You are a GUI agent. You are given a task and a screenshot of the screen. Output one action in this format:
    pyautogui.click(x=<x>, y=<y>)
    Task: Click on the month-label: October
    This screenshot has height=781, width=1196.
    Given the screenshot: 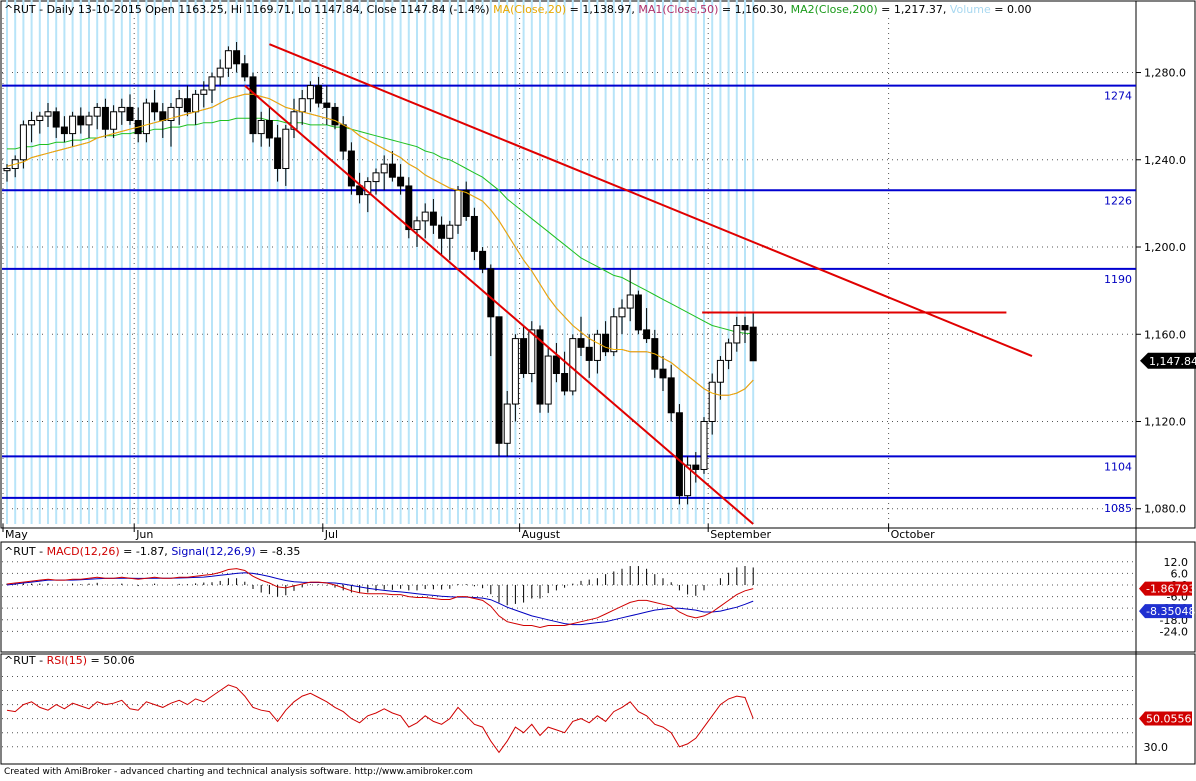 What is the action you would take?
    pyautogui.click(x=913, y=534)
    